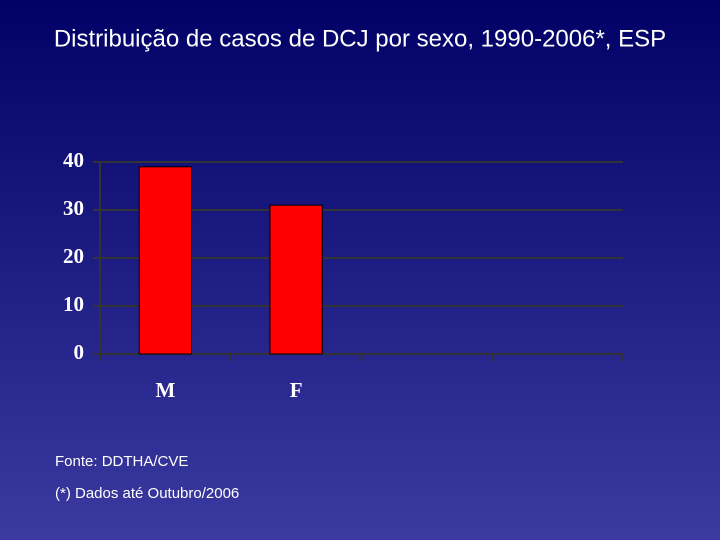 This screenshot has height=540, width=720. What do you see at coordinates (73, 160) in the screenshot?
I see `y-tick-label: 40` at bounding box center [73, 160].